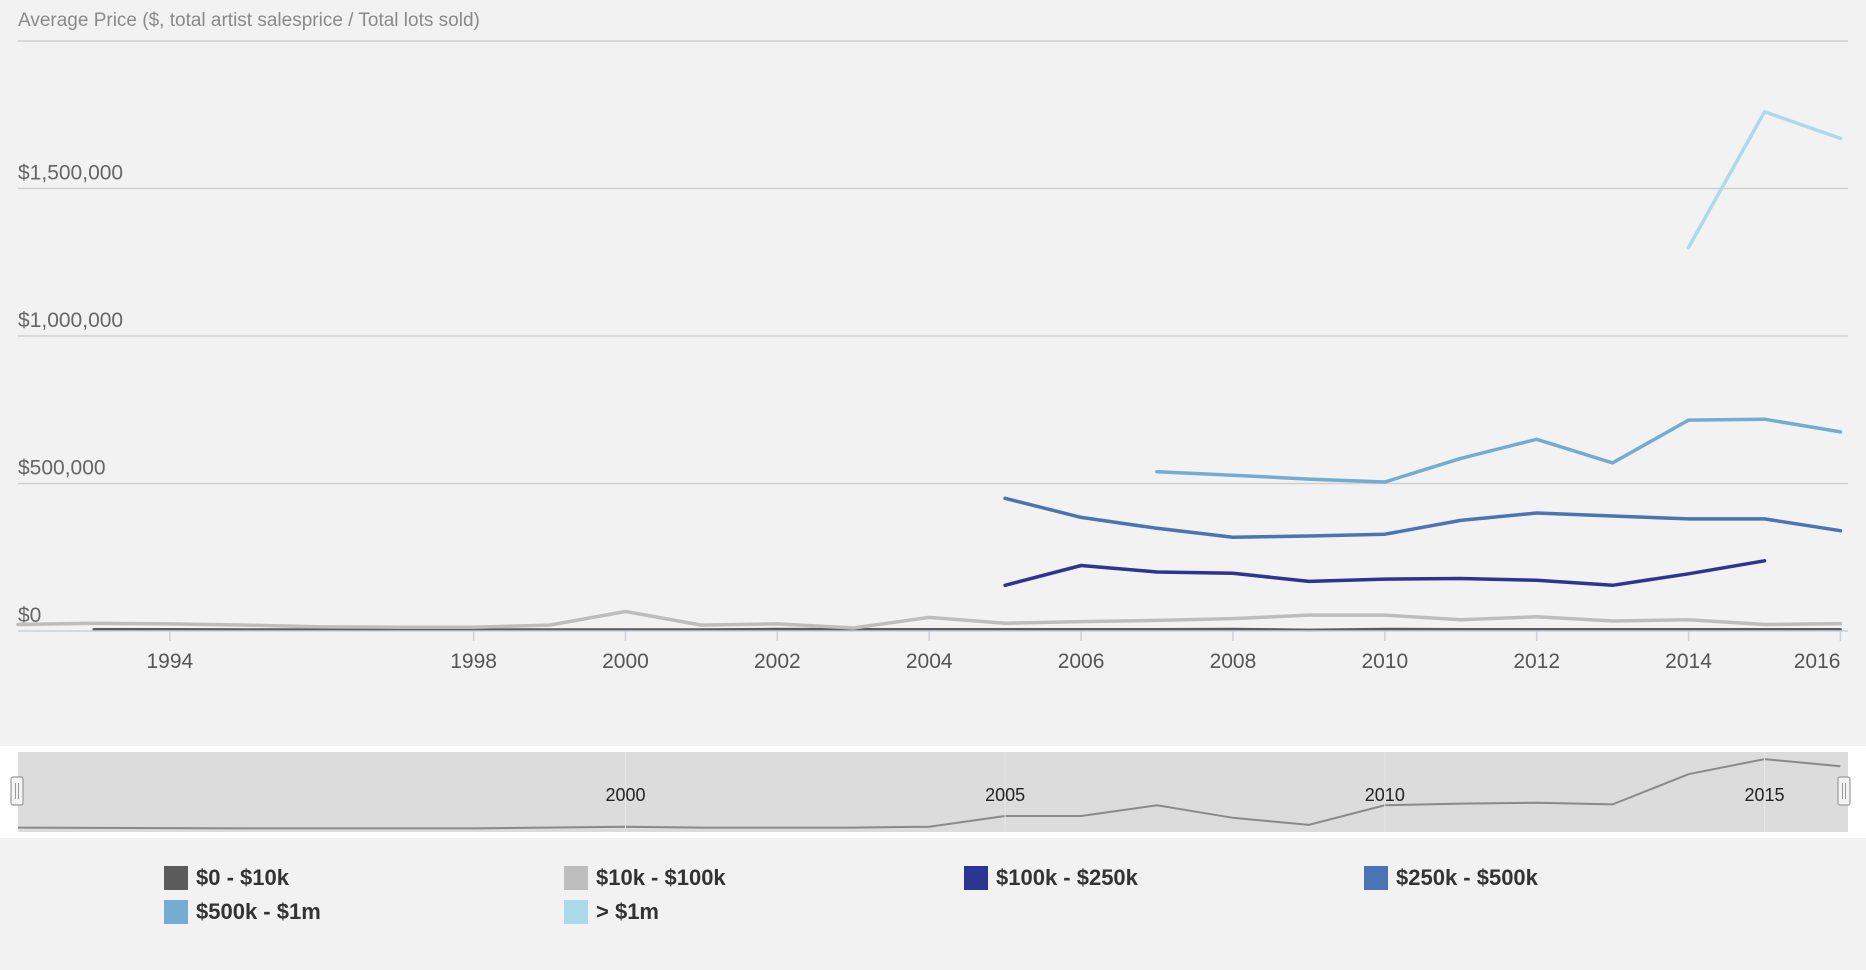  What do you see at coordinates (17, 791) in the screenshot?
I see `navigator-left-handle` at bounding box center [17, 791].